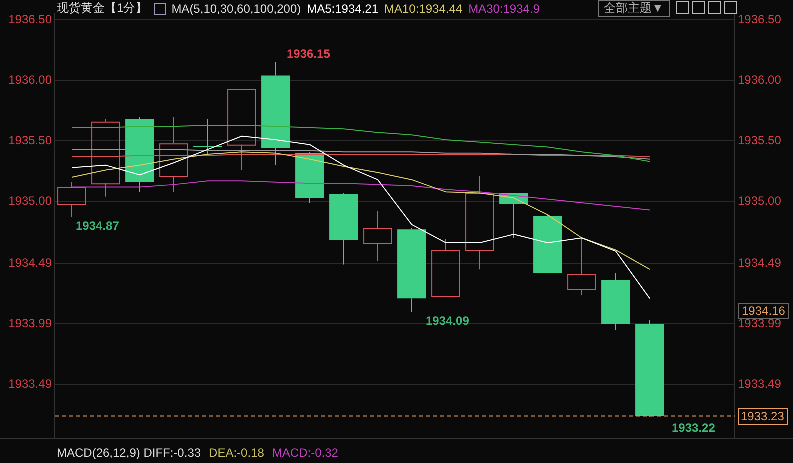 The width and height of the screenshot is (793, 463). Describe the element at coordinates (764, 311) in the screenshot. I see `text: 1934.16` at that location.